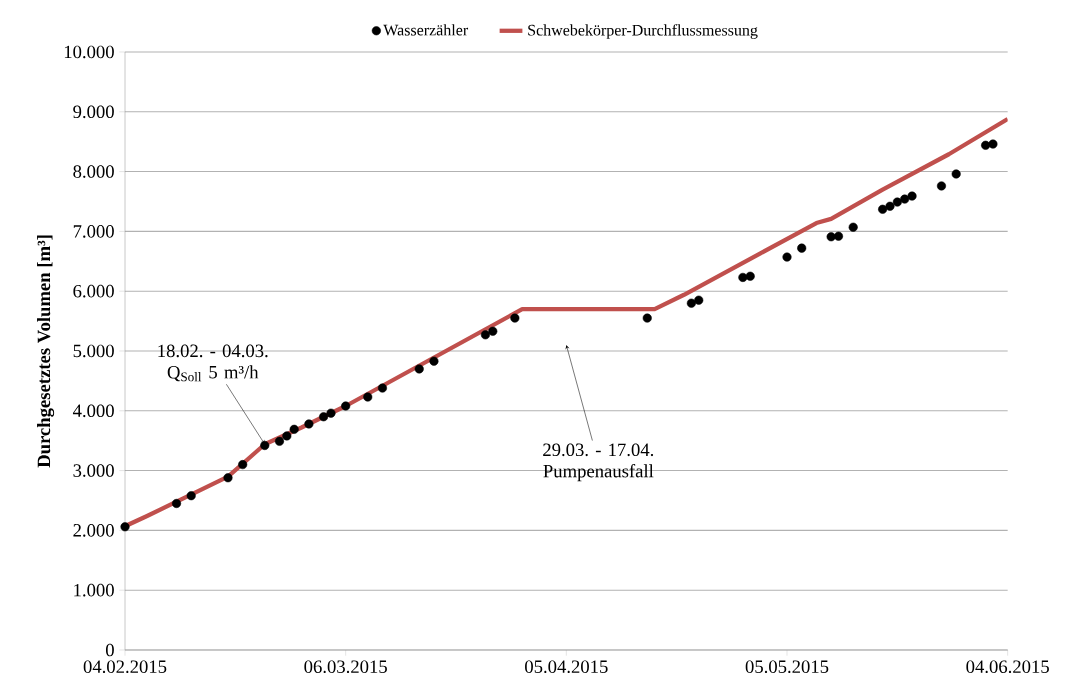 This screenshot has width=1070, height=695. What do you see at coordinates (93, 411) in the screenshot?
I see `y-tick-label: 4.000` at bounding box center [93, 411].